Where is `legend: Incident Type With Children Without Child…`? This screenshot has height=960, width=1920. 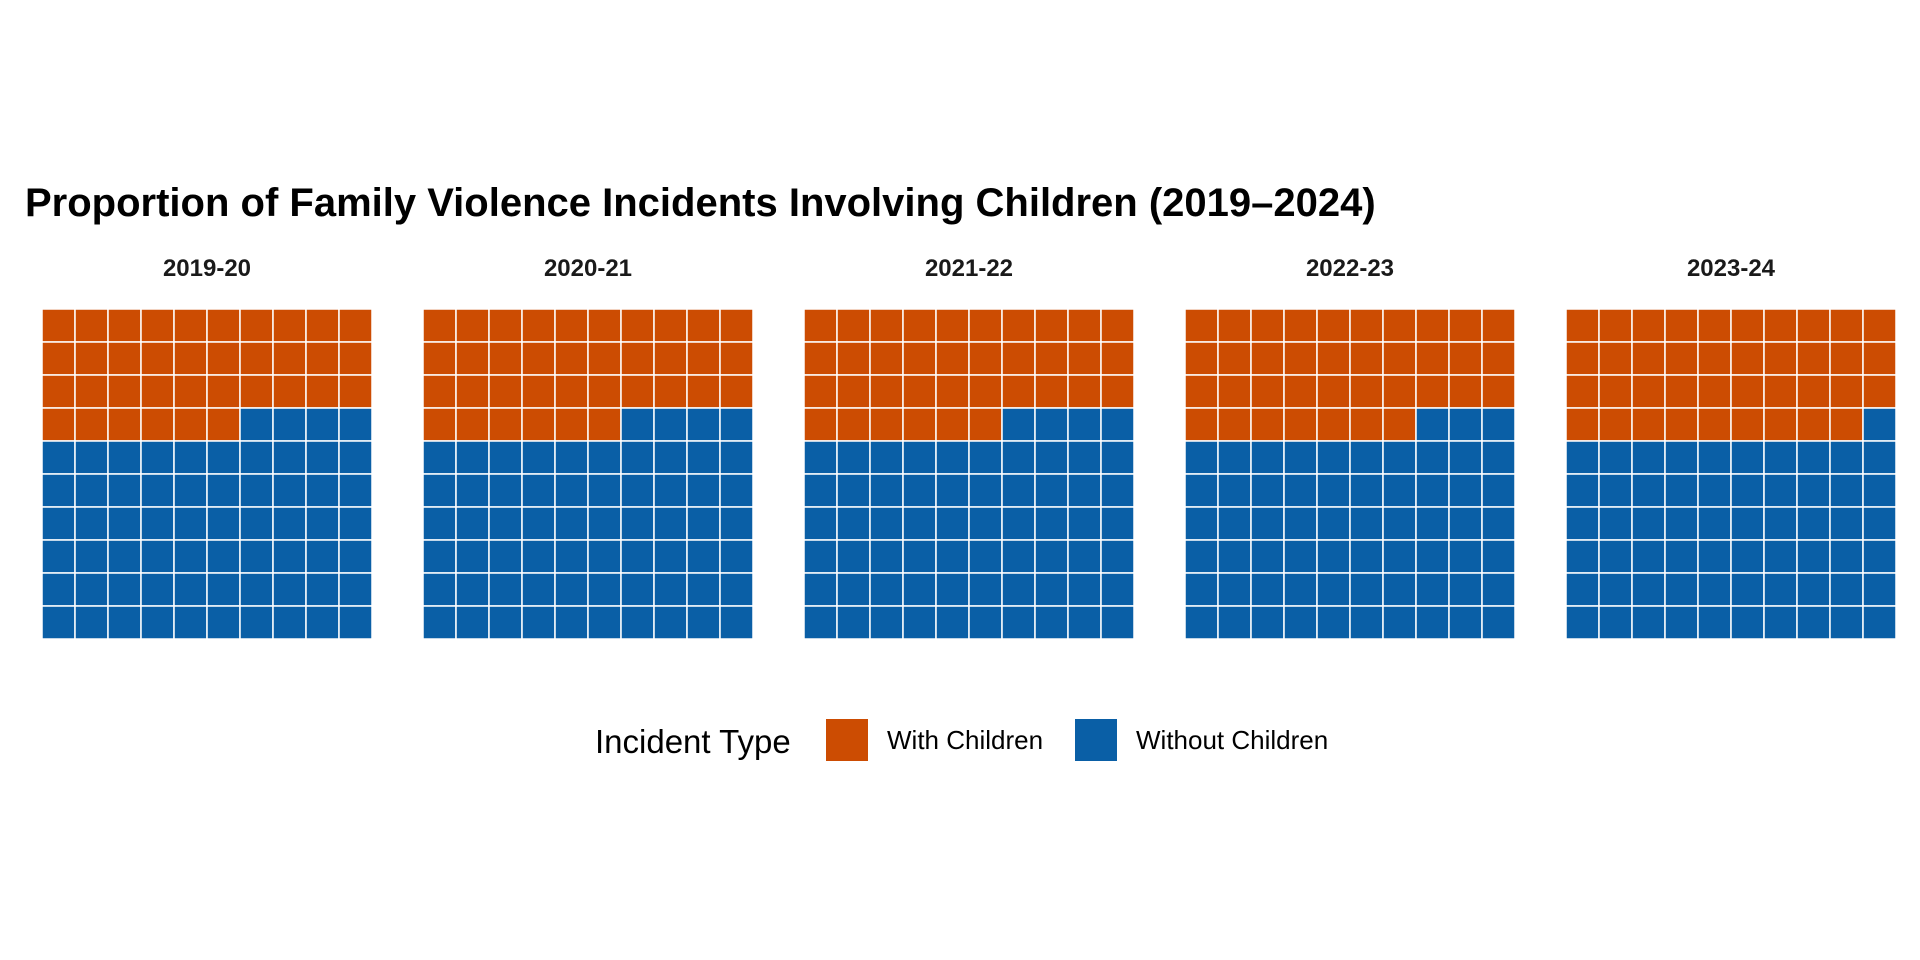
legend: Incident Type With Children Without Child… is located at coordinates (961, 740).